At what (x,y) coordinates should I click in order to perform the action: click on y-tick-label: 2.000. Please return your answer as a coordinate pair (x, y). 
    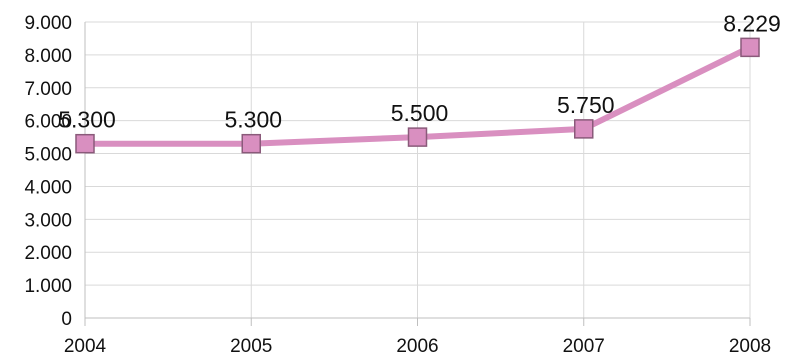
    Looking at the image, I should click on (48, 253).